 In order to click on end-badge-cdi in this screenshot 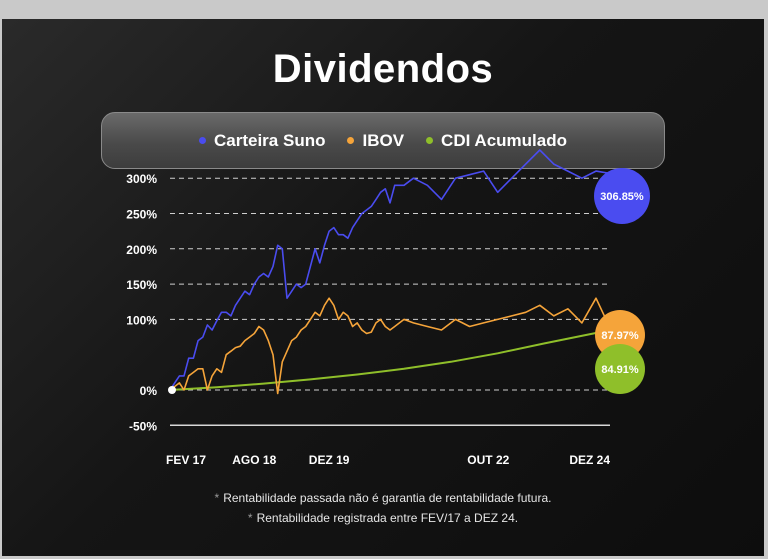, I will do `click(620, 369)`.